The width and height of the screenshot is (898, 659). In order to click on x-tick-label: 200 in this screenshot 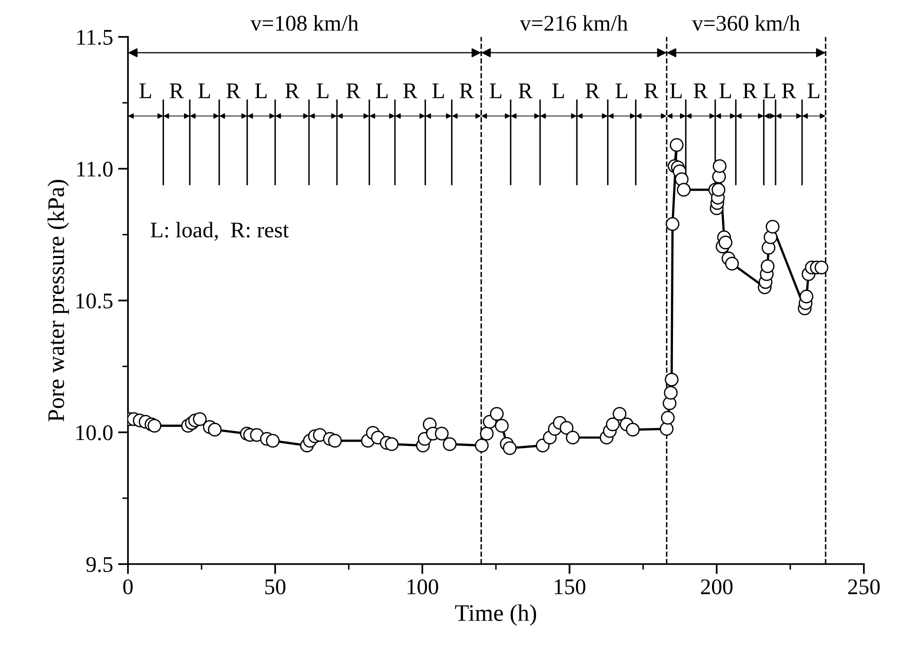, I will do `click(717, 586)`.